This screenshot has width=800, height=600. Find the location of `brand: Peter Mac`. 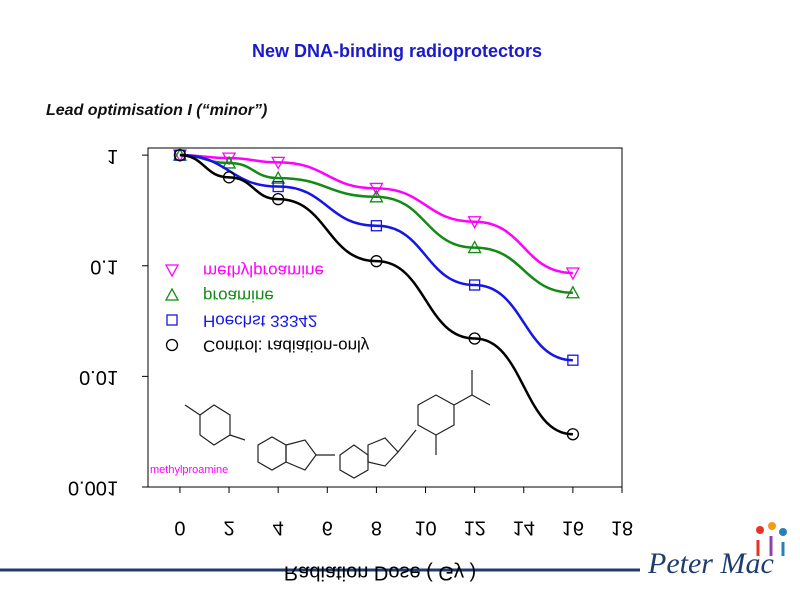

brand: Peter Mac is located at coordinates (710, 563).